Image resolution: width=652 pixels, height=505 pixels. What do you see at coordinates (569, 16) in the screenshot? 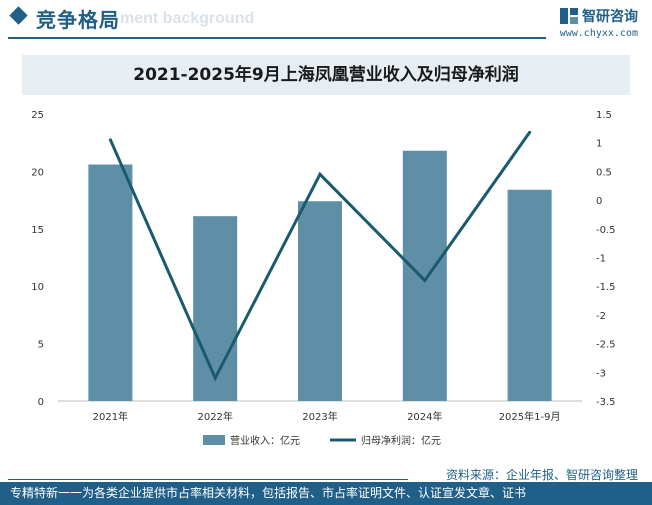
I see `logo-icon` at bounding box center [569, 16].